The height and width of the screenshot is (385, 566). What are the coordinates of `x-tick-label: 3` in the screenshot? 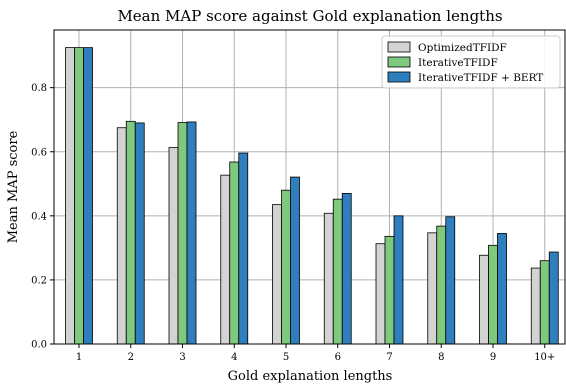 It's located at (182, 357).